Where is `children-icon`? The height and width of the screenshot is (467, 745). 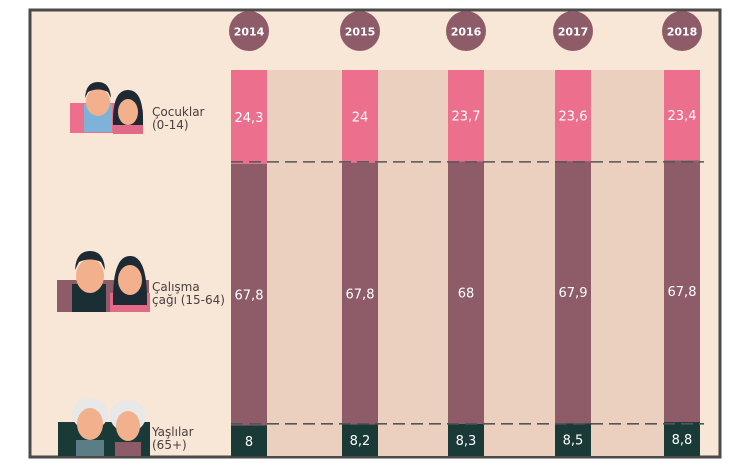 children-icon is located at coordinates (107, 108).